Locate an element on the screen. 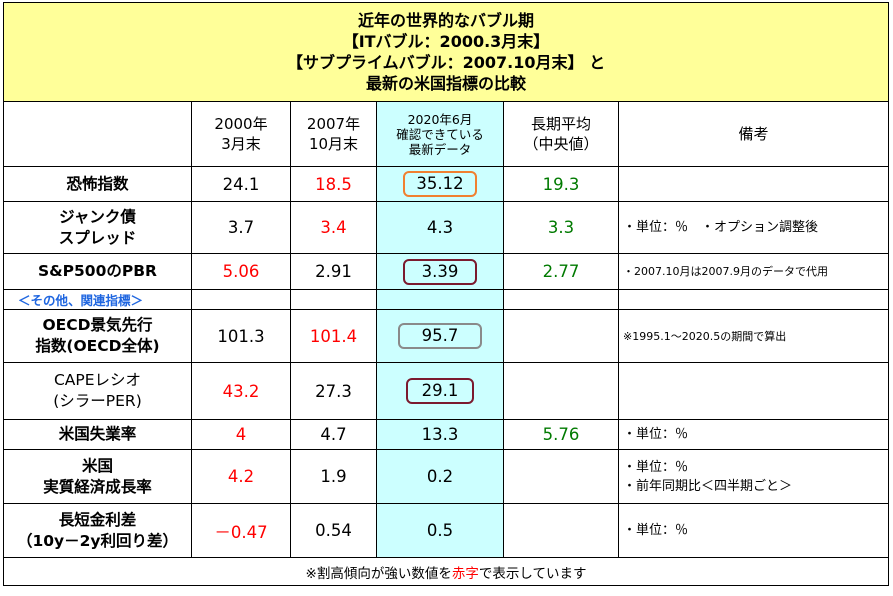  footer-note: ※割高傾向が強い数値を赤字で表示しています is located at coordinates (446, 571).